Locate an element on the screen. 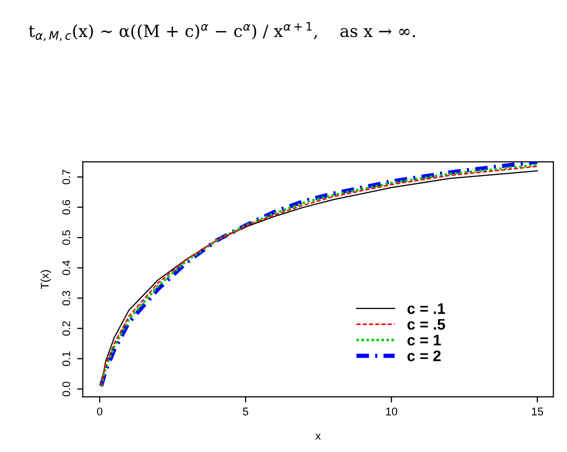  y-tick-label: 0.6 is located at coordinates (66, 207).